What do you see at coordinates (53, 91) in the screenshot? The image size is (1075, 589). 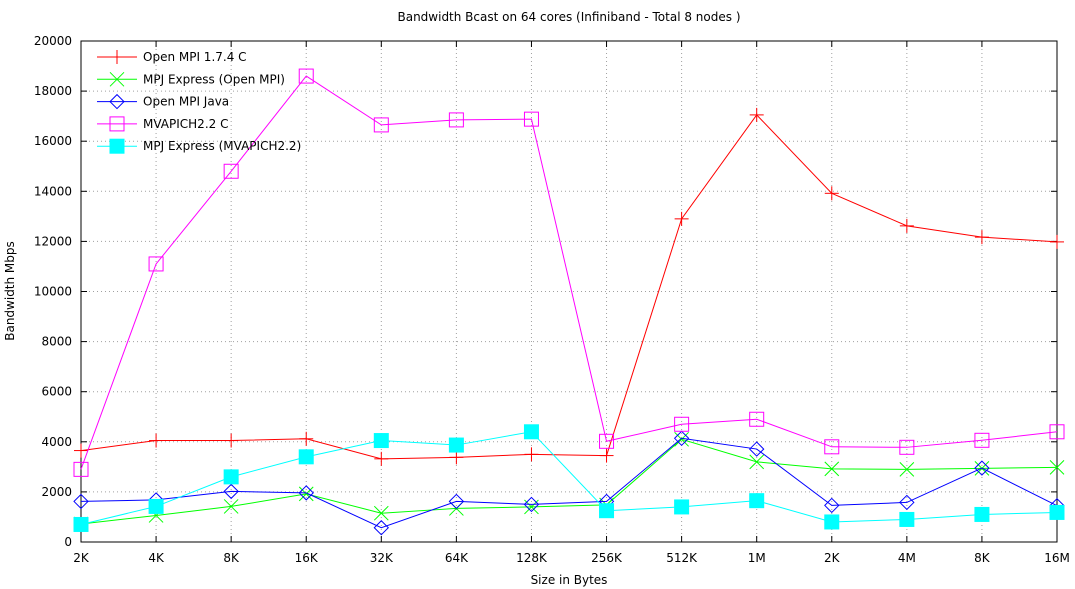 I see `y-tick-label: 18000` at bounding box center [53, 91].